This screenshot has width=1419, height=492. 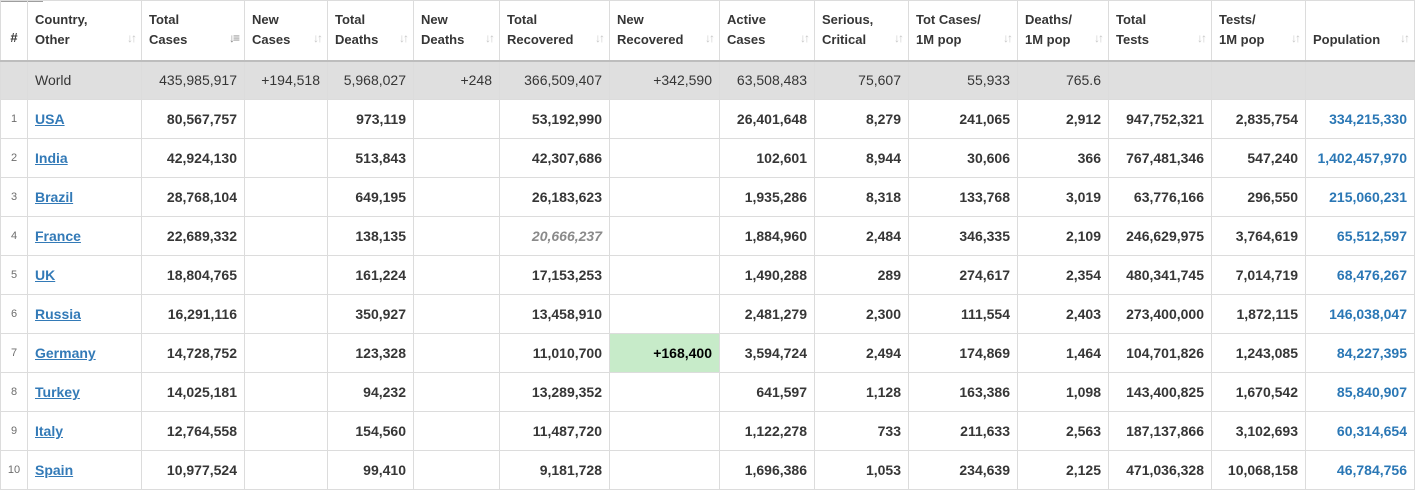 I want to click on cell-serious: 8,318, so click(x=861, y=197).